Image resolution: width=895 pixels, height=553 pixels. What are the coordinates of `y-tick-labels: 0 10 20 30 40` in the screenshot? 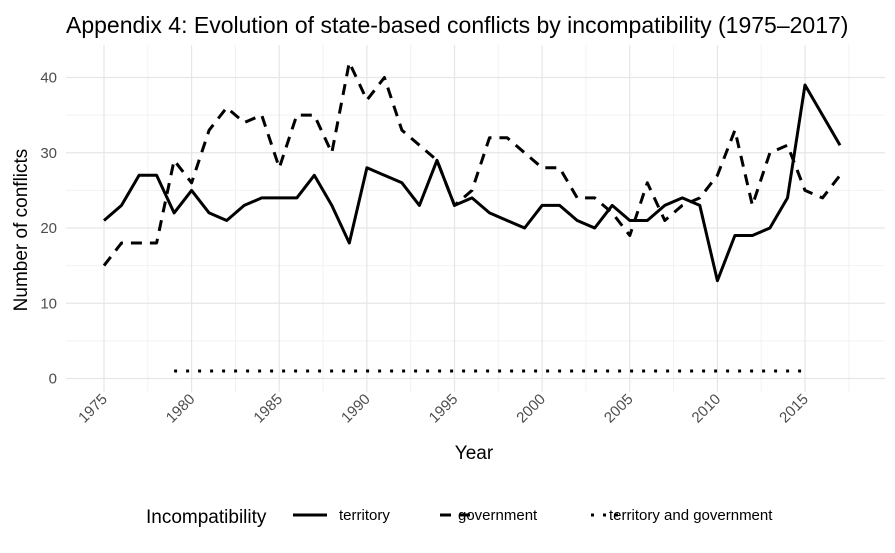 It's located at (48, 229).